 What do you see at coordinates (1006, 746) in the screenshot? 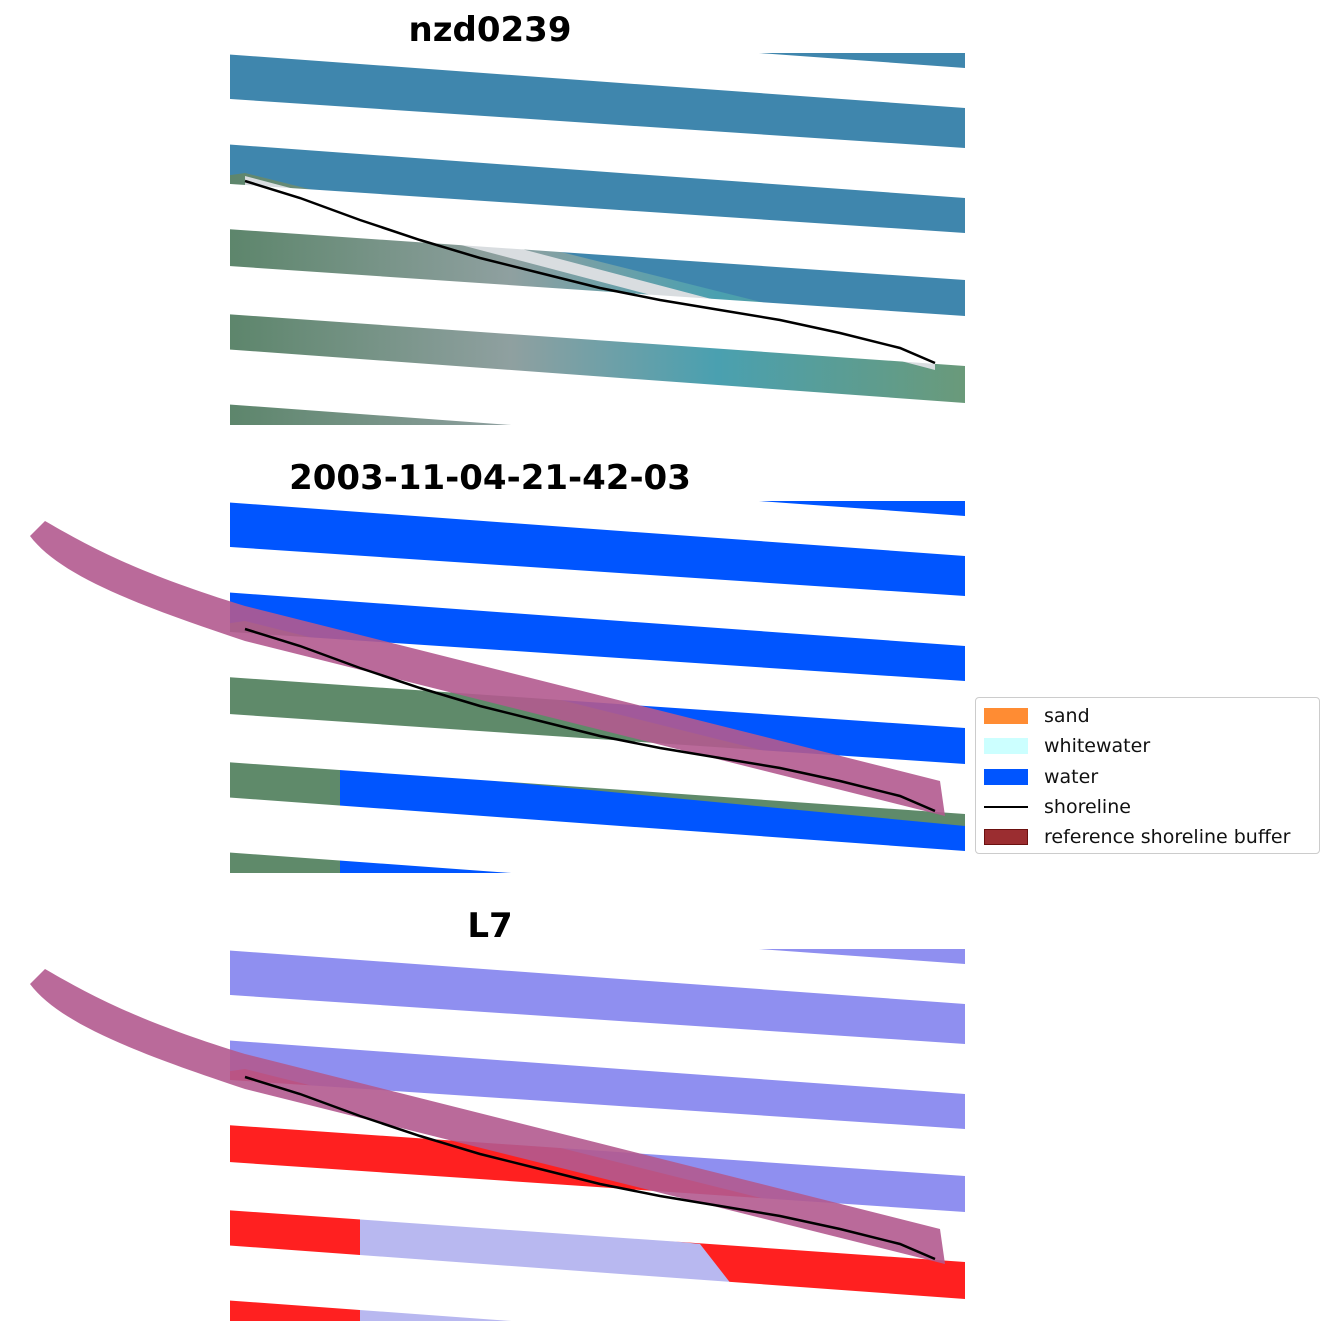
I see `whitewater-swatch` at bounding box center [1006, 746].